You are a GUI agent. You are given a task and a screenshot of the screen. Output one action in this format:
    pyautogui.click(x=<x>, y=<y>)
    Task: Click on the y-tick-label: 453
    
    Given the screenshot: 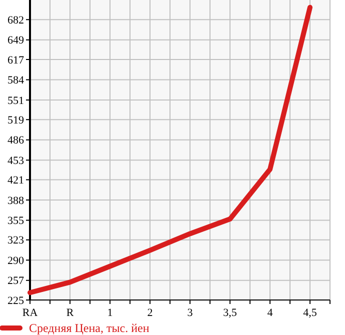 What is the action you would take?
    pyautogui.click(x=16, y=160)
    